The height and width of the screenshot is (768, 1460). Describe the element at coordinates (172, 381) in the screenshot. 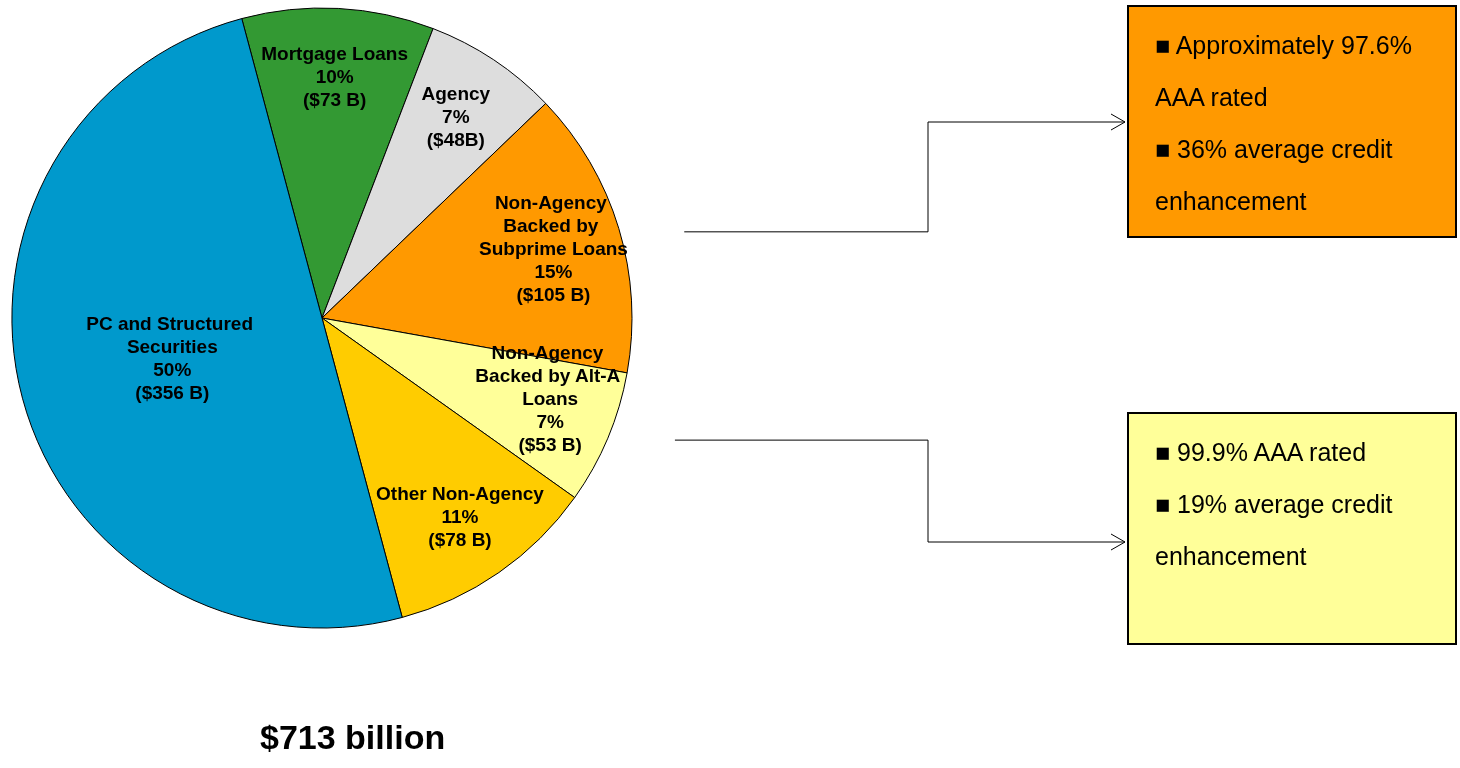

I see `data-label: 50% ($356 B)` at that location.